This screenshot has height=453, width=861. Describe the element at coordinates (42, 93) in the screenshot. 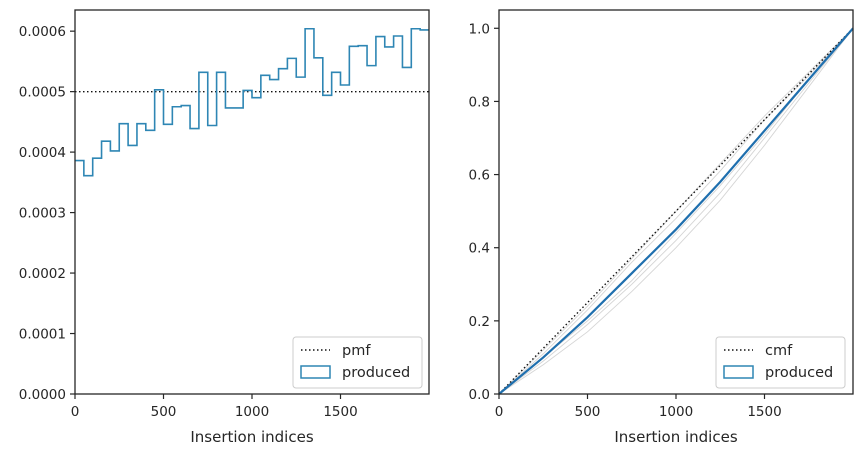

I see `left-y-tick-label: 0.0005` at that location.